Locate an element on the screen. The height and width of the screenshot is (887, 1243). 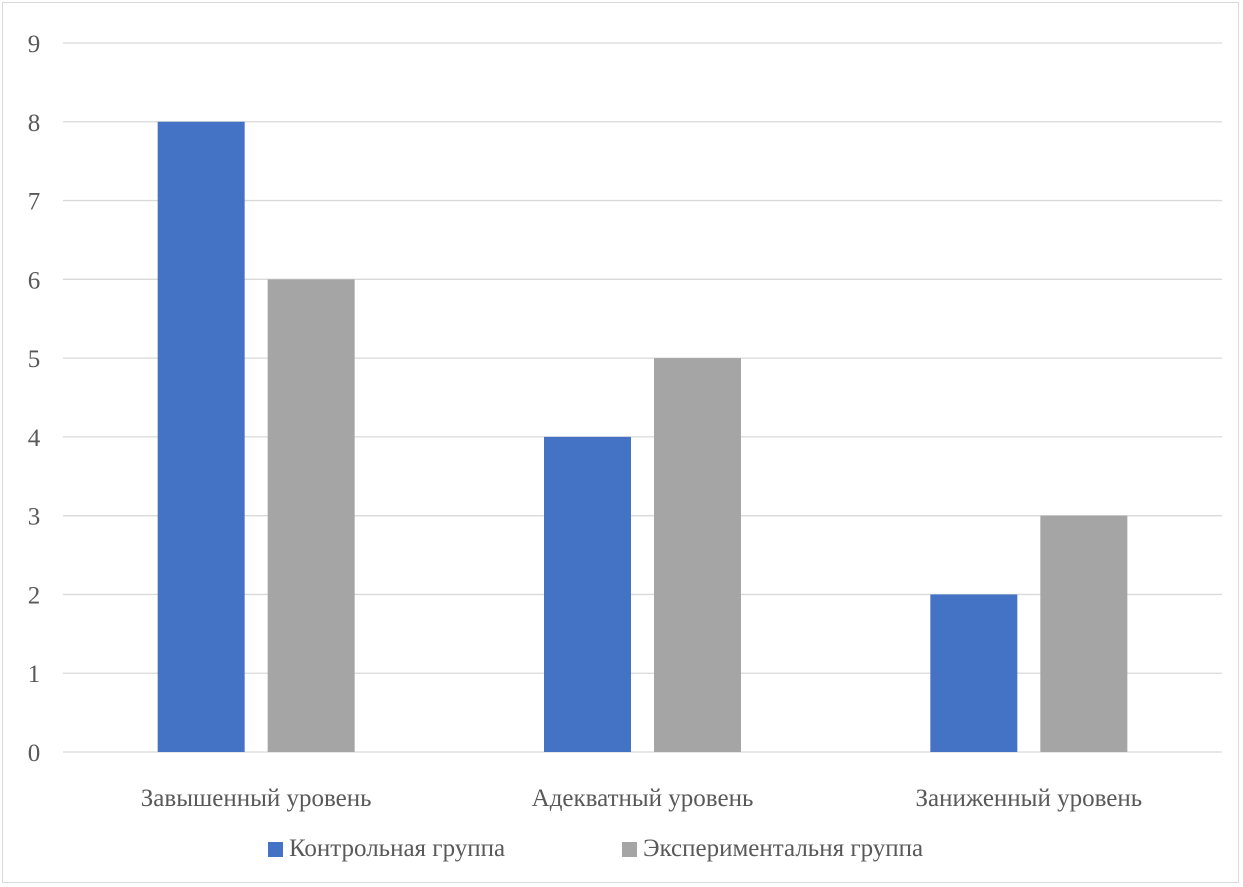
y-tick-label: 9 is located at coordinates (34, 44).